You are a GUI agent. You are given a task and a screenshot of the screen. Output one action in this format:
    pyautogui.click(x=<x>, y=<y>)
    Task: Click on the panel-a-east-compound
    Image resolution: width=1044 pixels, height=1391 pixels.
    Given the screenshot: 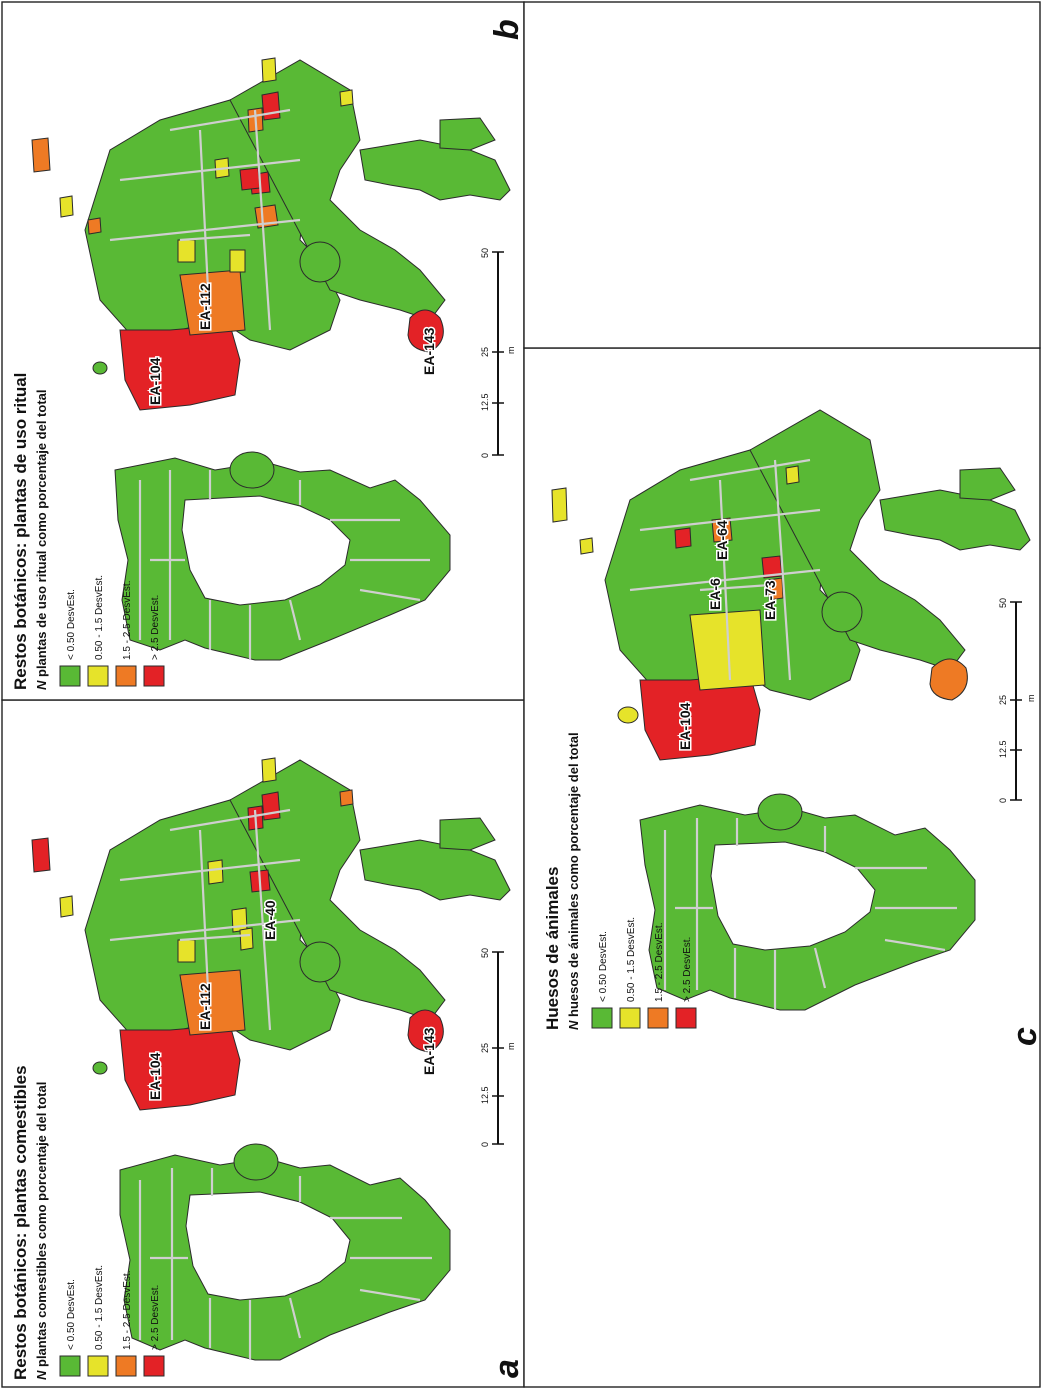 What is the action you would take?
    pyautogui.click(x=271, y=934)
    